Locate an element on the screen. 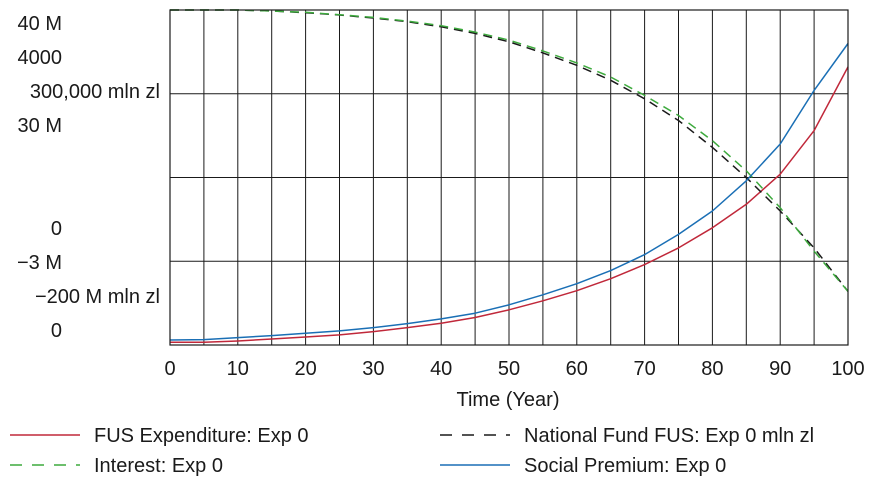 This screenshot has height=485, width=870. x-axis-ticks: 0 10 20 30 40 50 60 70 80 90 100 is located at coordinates (514, 369).